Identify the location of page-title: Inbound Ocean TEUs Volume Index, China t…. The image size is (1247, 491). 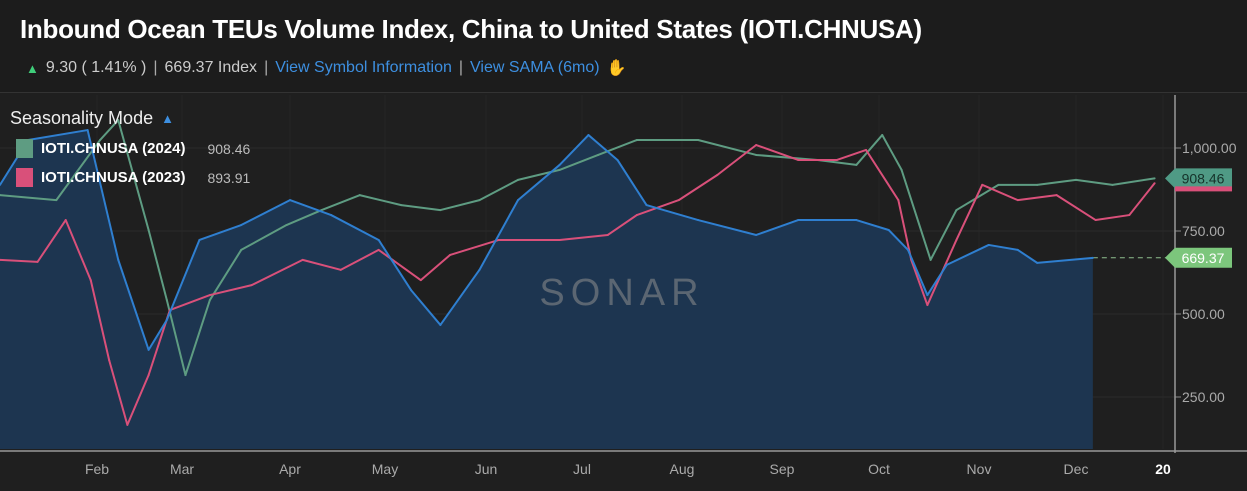
(471, 29).